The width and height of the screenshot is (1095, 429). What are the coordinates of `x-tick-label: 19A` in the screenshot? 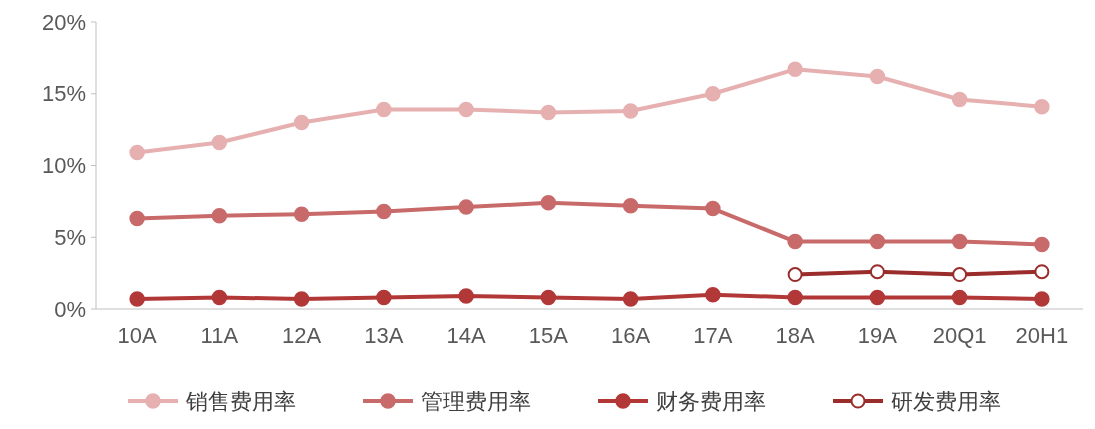 It's located at (877, 335).